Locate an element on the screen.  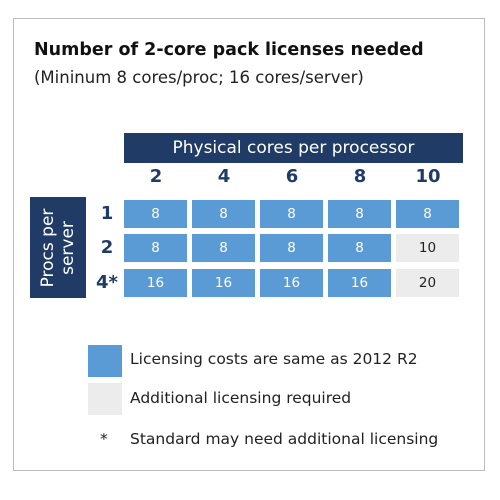
column-label: 8 is located at coordinates (360, 176).